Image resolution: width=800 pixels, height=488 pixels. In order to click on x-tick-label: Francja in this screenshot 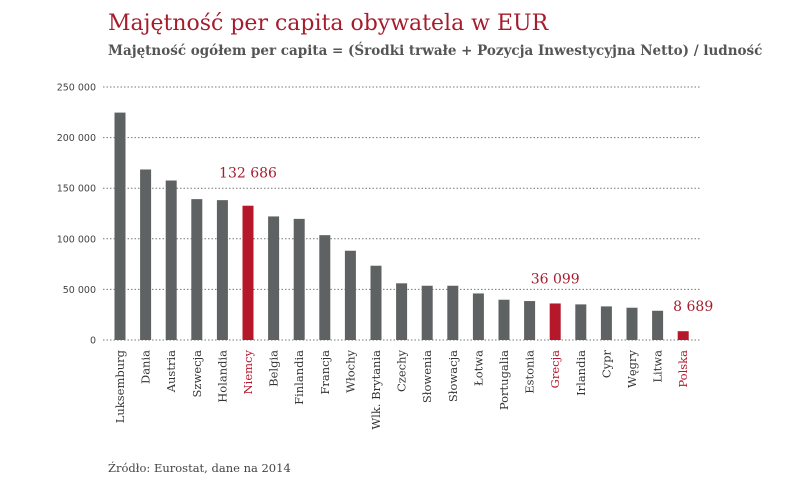, I will do `click(325, 372)`.